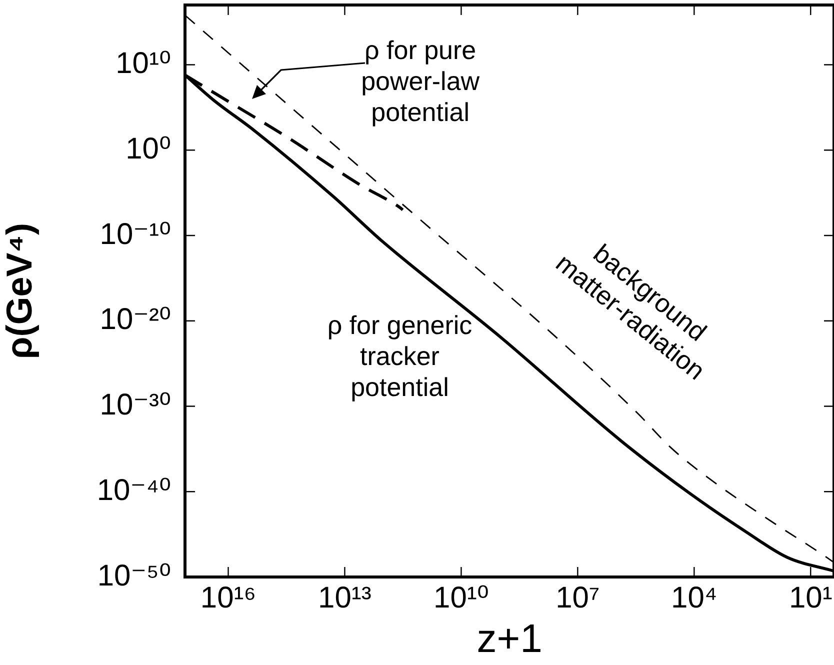  What do you see at coordinates (399, 357) in the screenshot?
I see `annotation: ρ for generic tracker potential` at bounding box center [399, 357].